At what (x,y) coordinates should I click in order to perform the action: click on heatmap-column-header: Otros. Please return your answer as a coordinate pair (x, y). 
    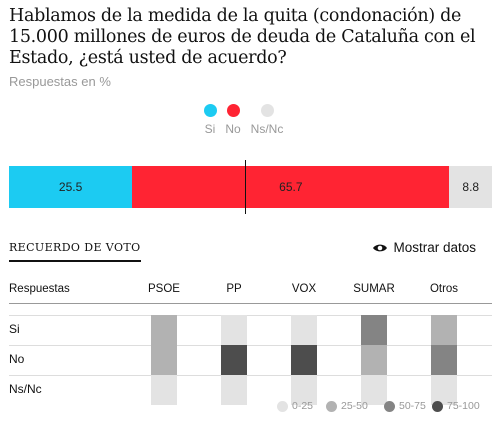
    Looking at the image, I should click on (444, 289).